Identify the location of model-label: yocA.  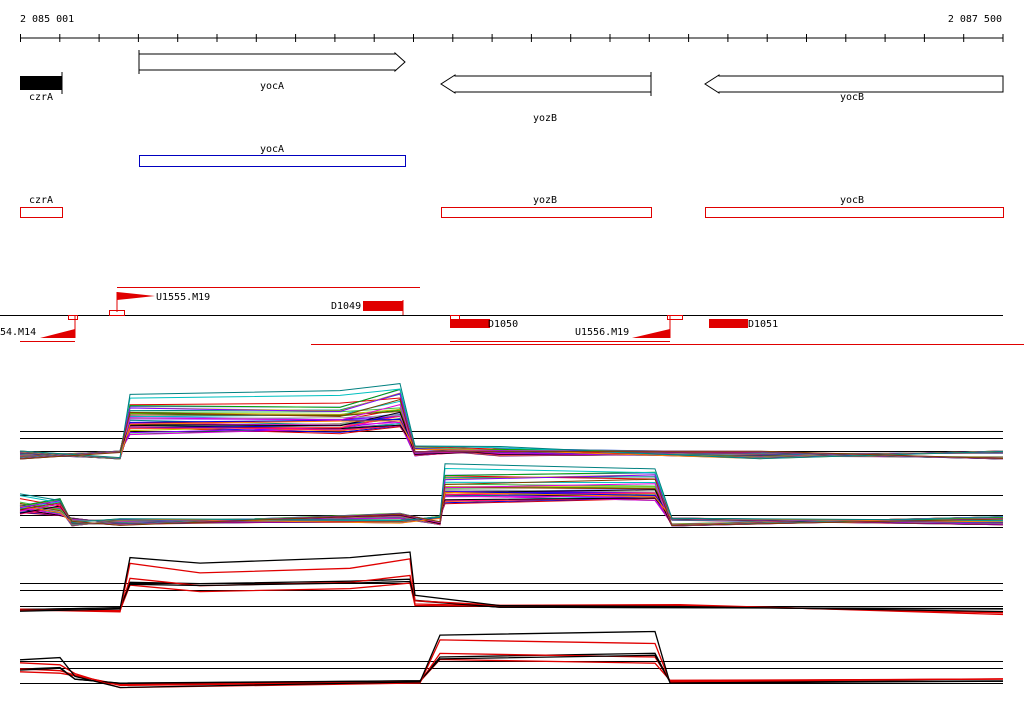
(272, 149).